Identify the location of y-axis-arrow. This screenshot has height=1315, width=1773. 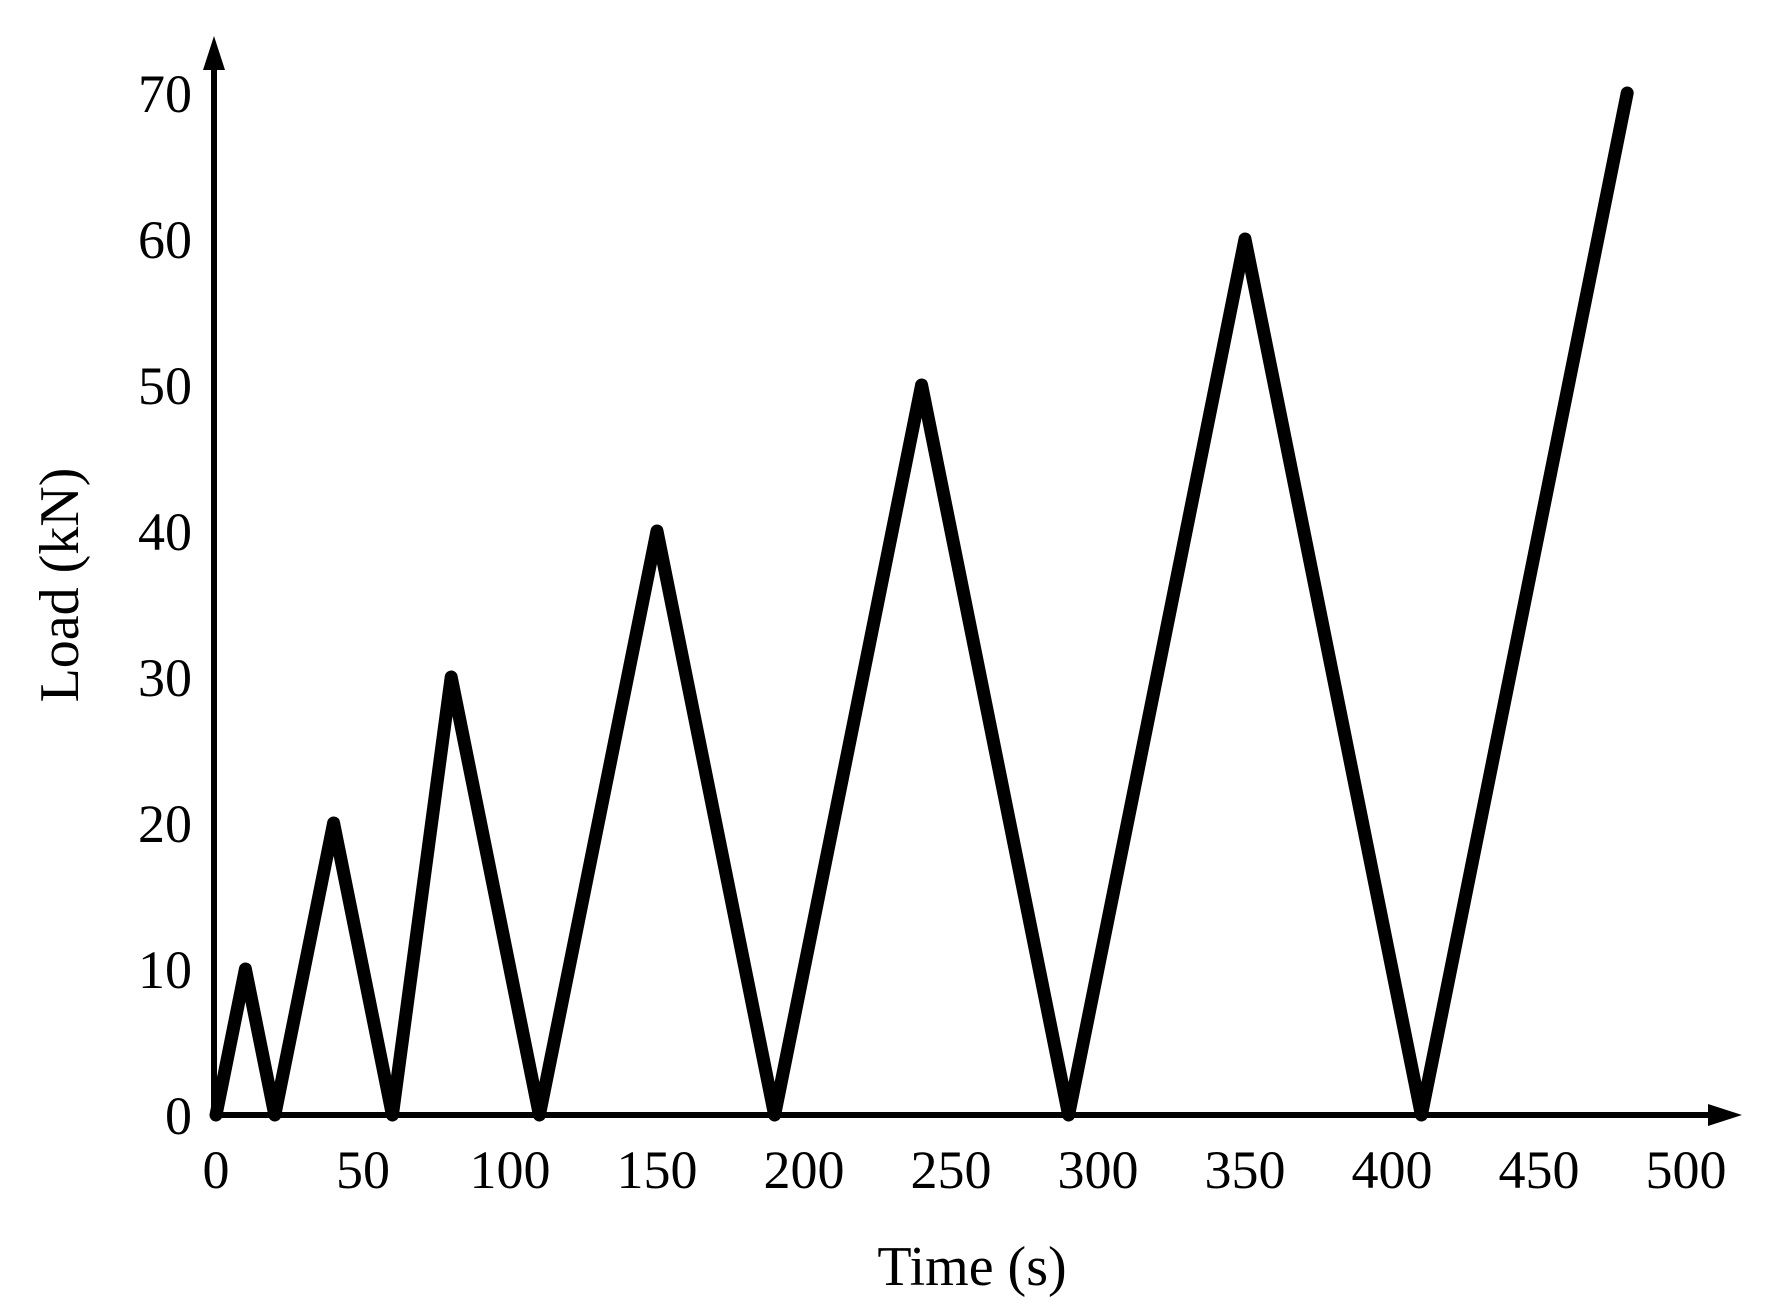
(214, 53).